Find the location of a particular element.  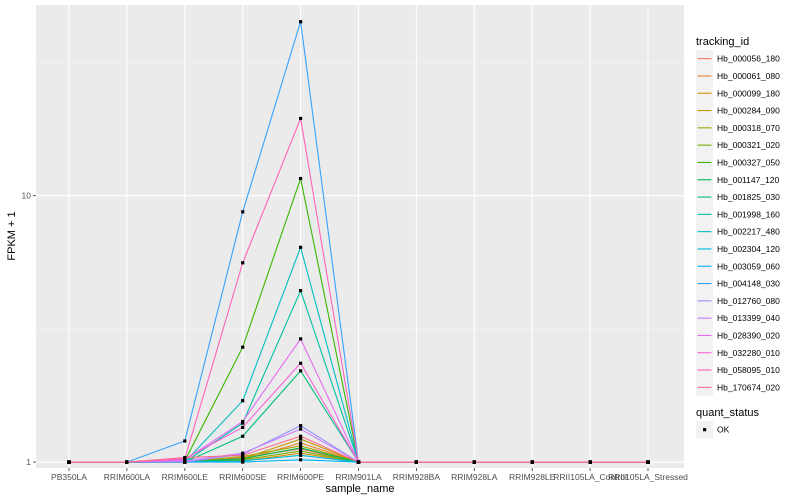

legend-label: Hb_000327_050 is located at coordinates (748, 162).